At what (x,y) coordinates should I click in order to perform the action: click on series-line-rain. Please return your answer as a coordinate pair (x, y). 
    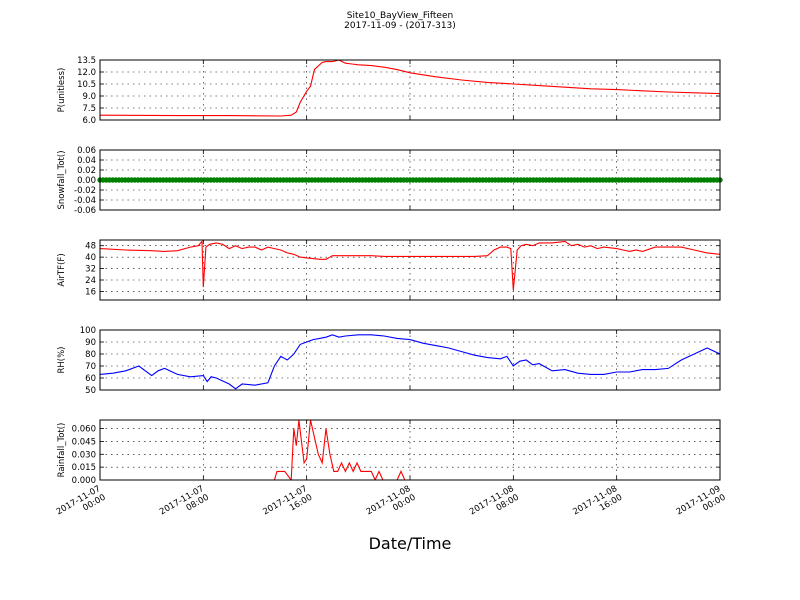
    Looking at the image, I should click on (410, 450).